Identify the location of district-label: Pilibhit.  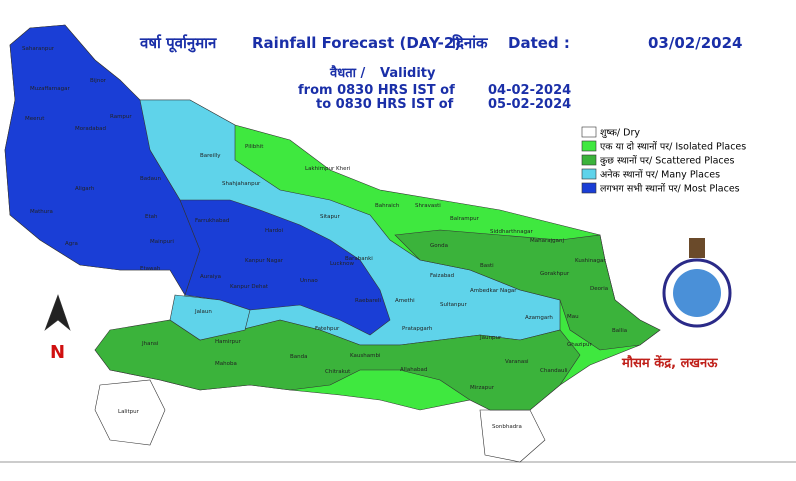
(254, 147).